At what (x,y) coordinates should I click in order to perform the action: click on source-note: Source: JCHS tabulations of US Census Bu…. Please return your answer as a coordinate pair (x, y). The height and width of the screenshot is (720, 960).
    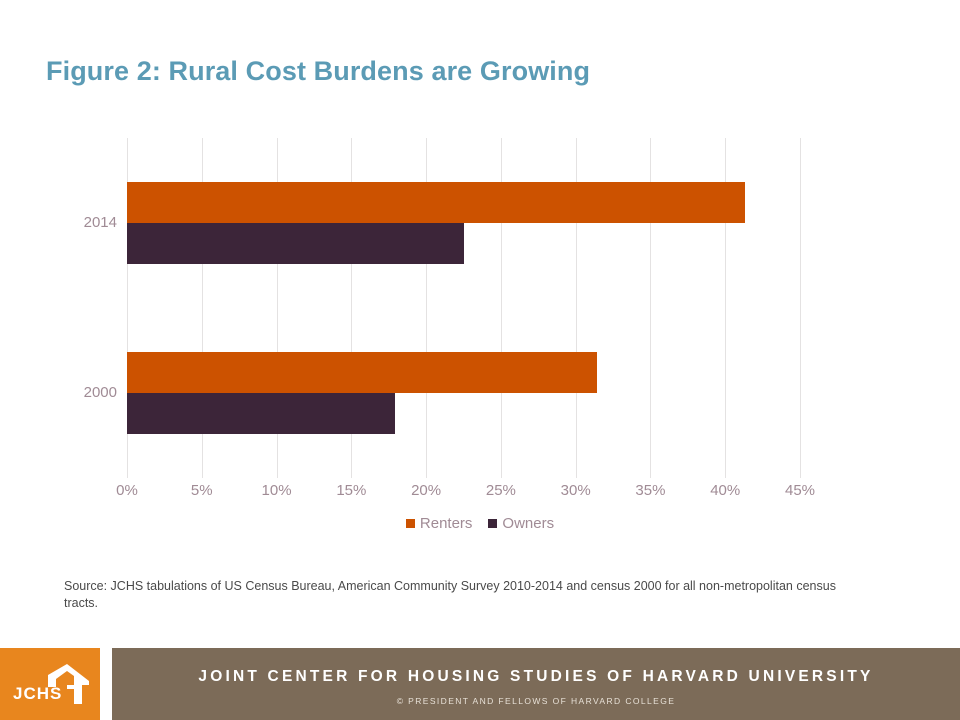
    Looking at the image, I should click on (450, 594).